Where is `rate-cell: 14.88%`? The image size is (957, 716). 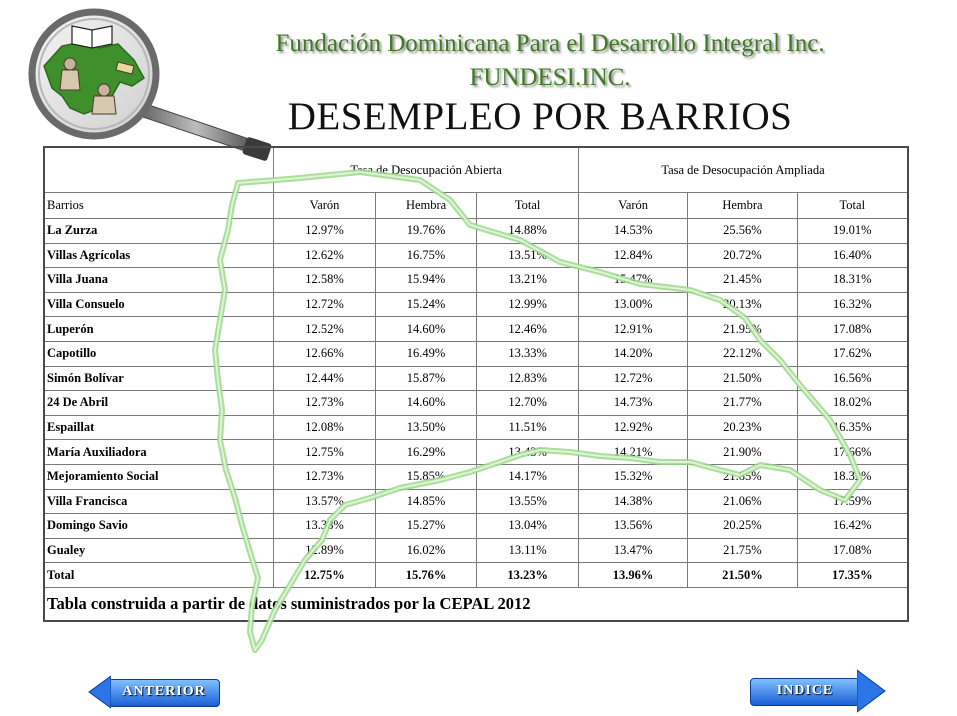 rate-cell: 14.88% is located at coordinates (527, 231).